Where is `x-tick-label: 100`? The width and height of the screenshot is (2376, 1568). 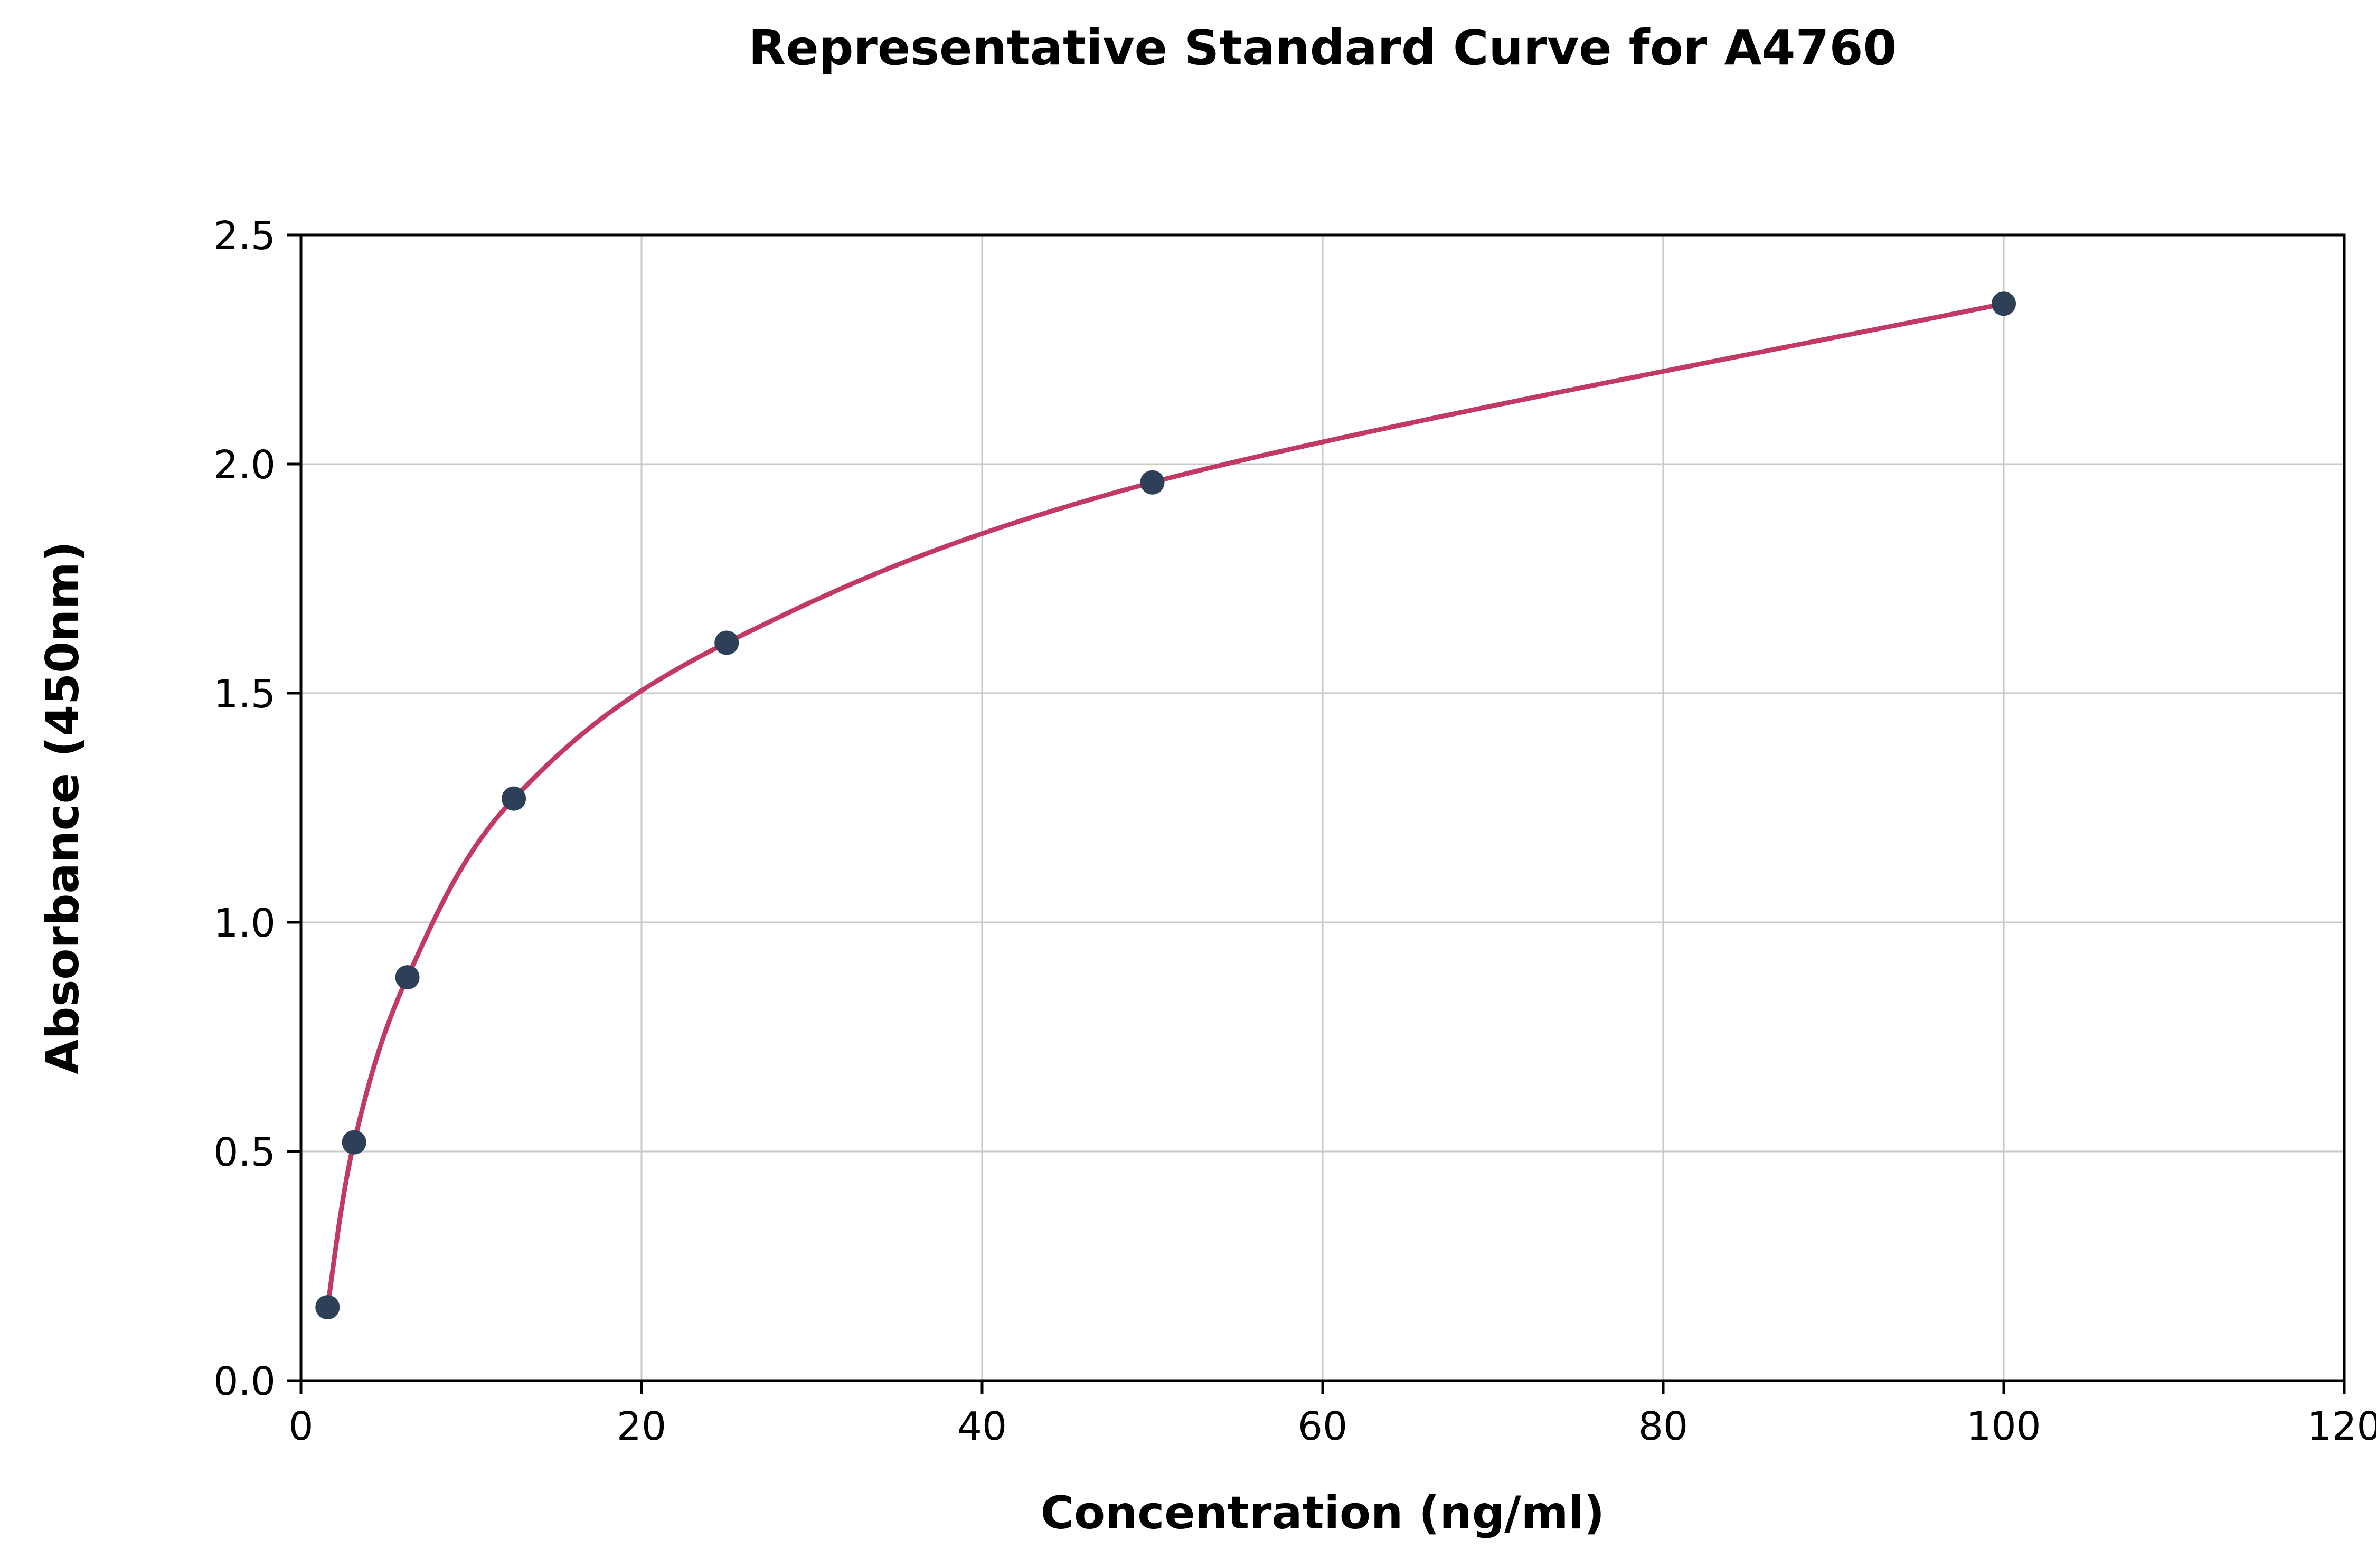 x-tick-label: 100 is located at coordinates (2004, 1427).